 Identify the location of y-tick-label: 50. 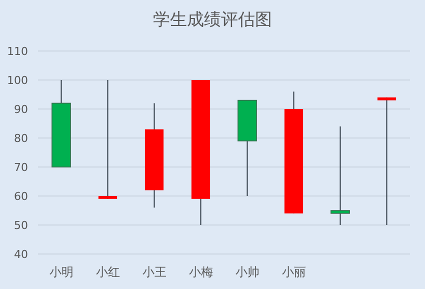
(21, 225).